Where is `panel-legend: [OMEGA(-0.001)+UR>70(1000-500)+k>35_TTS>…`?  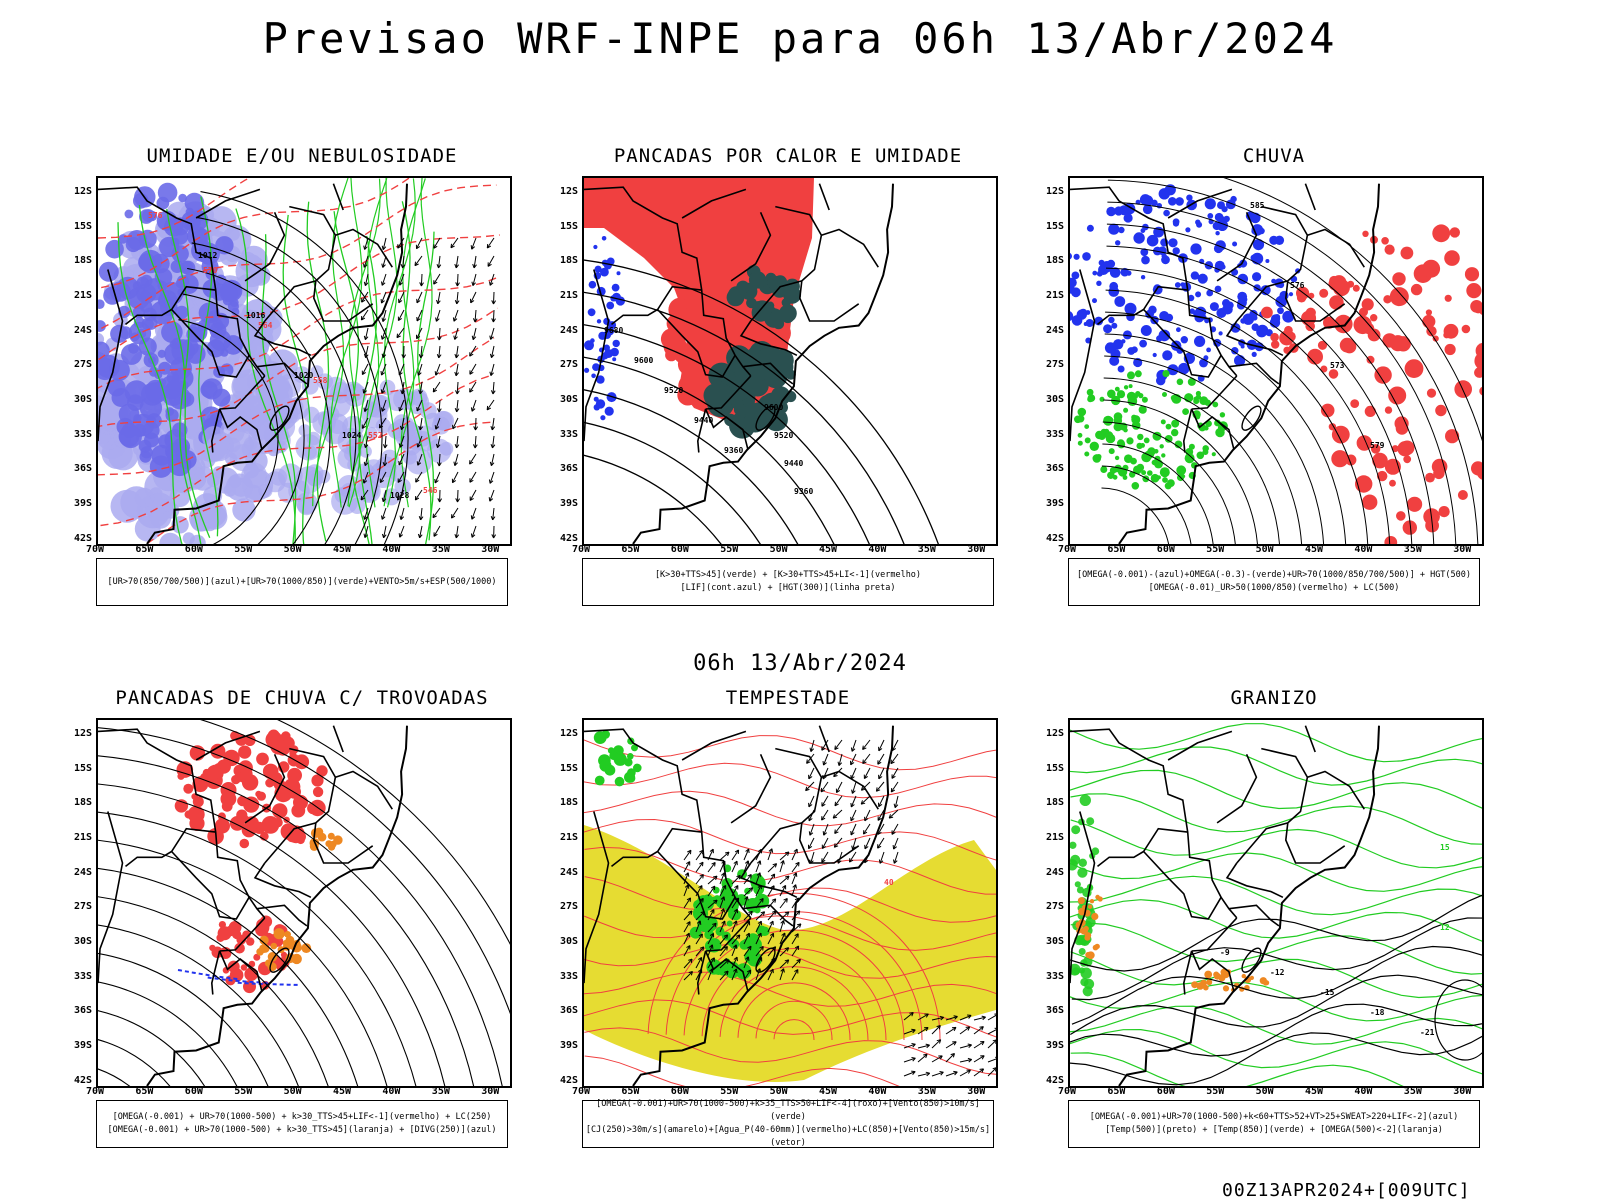
panel-legend: [OMEGA(-0.001)+UR>70(1000-500)+k>35_TTS>… is located at coordinates (788, 1124).